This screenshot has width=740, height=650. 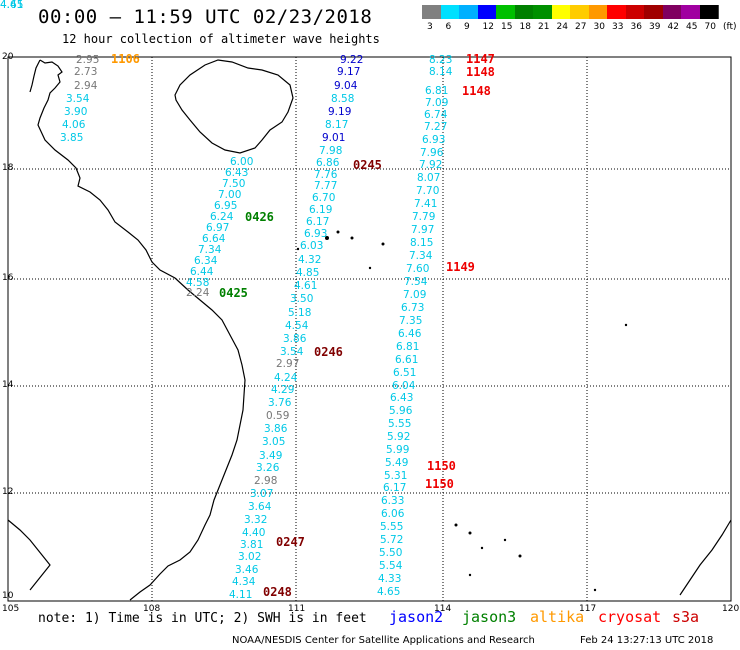 What do you see at coordinates (422, 243) in the screenshot?
I see `wave-height-value: 8.15` at bounding box center [422, 243].